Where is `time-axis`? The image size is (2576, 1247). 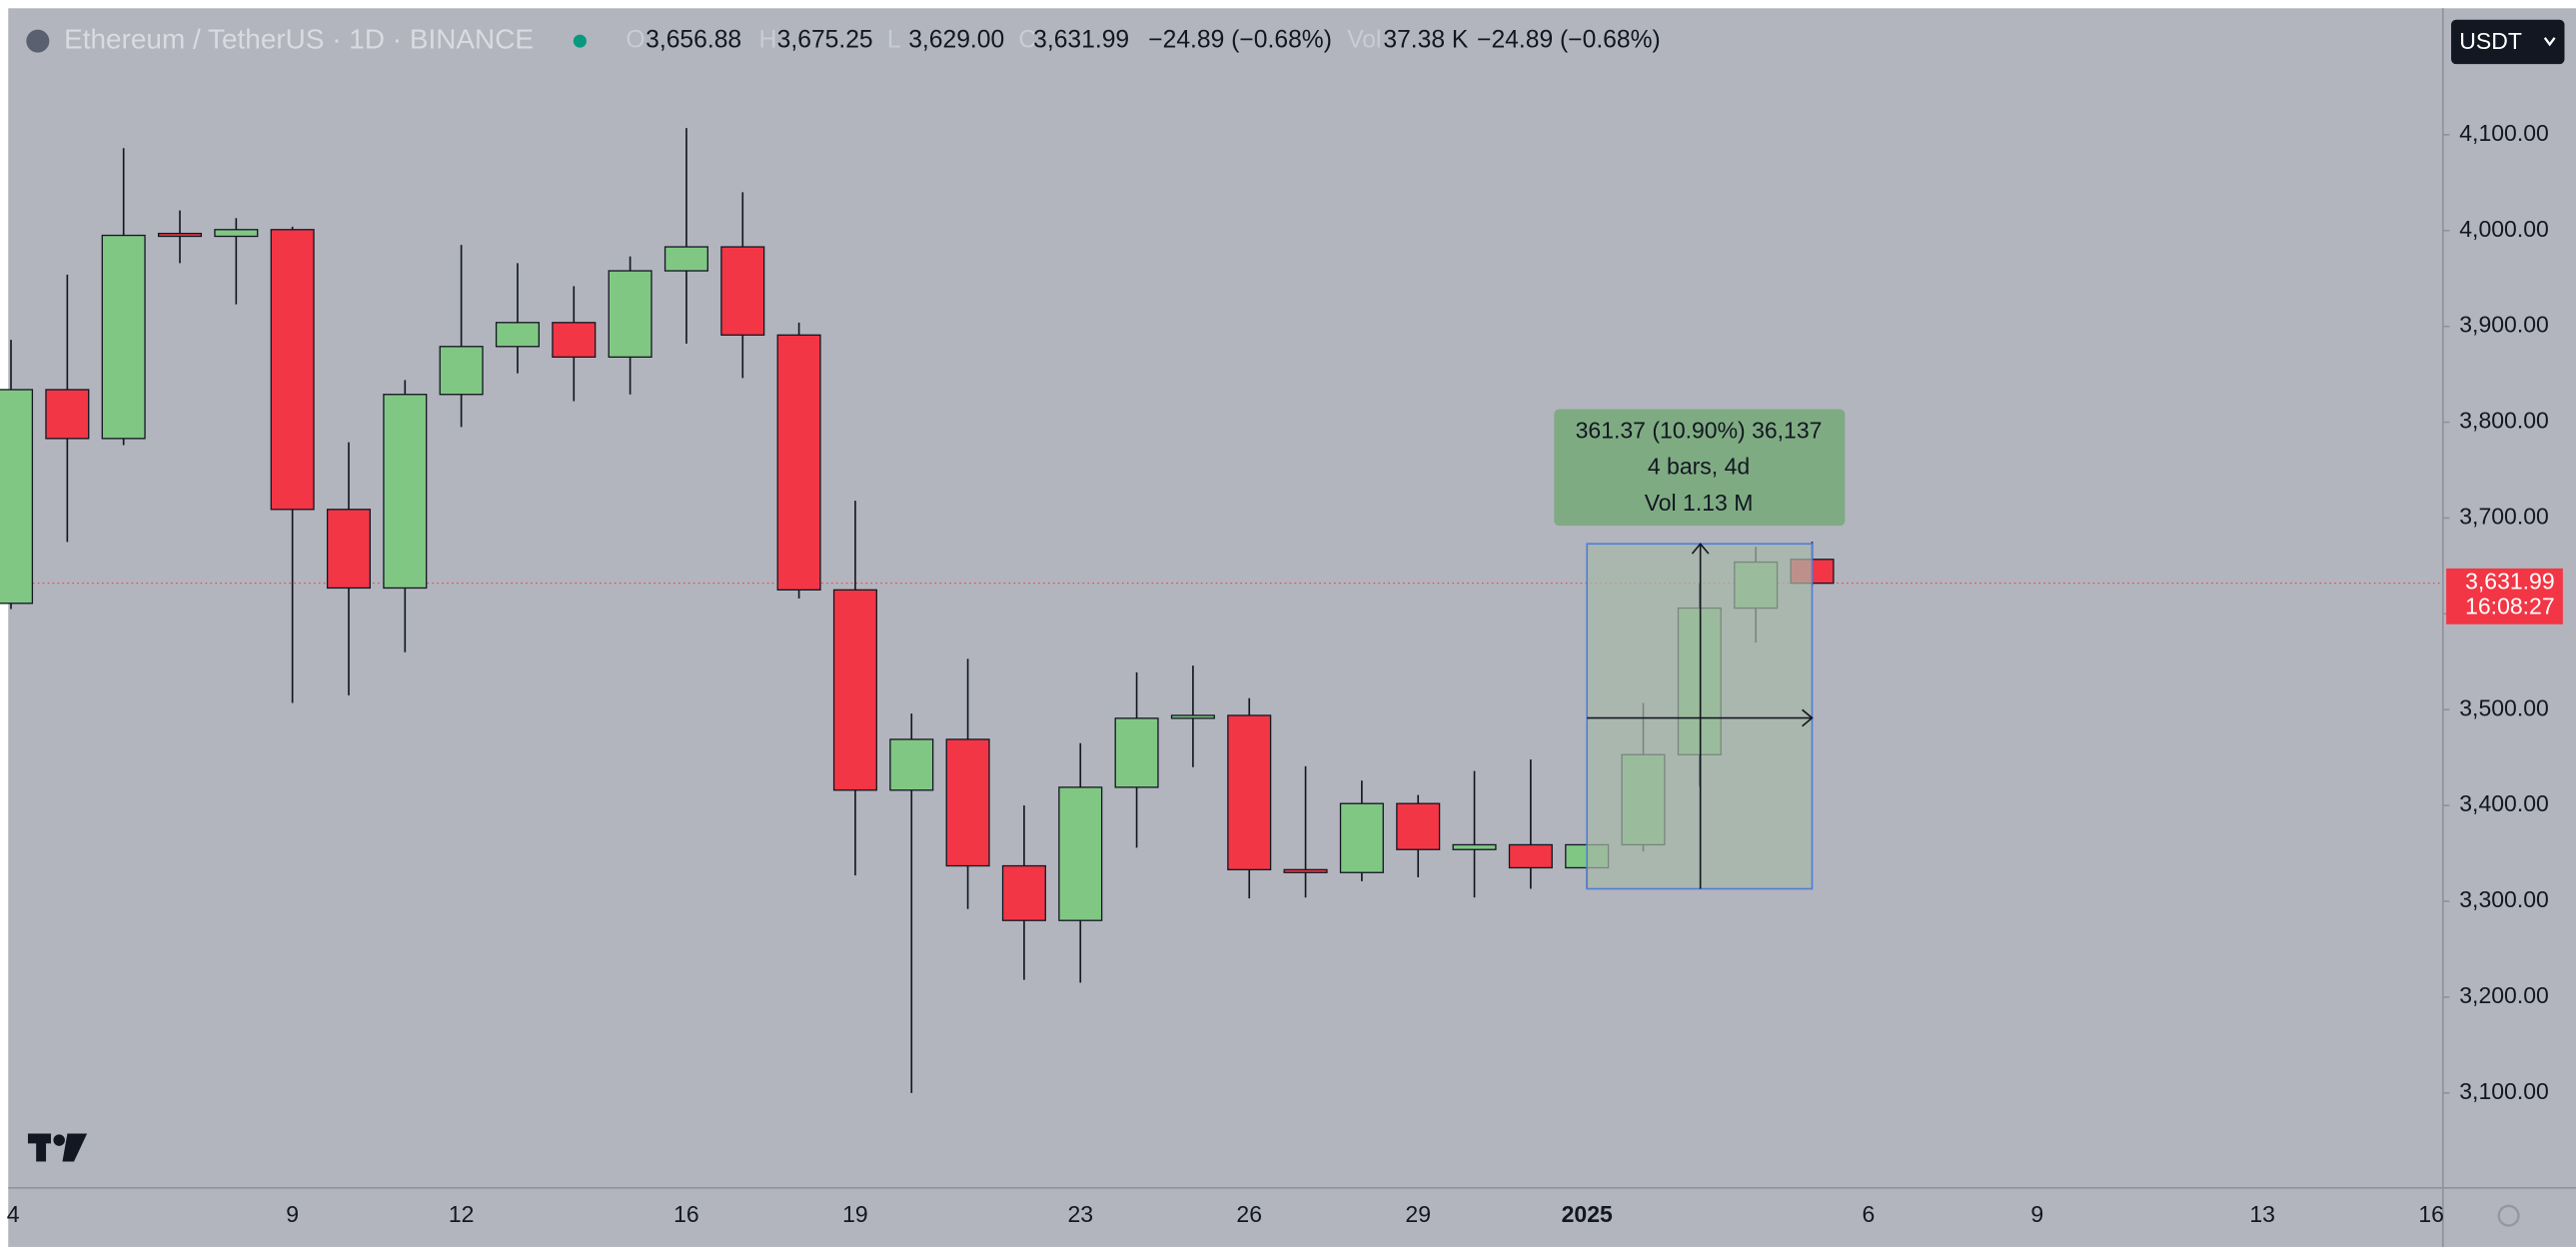
time-axis is located at coordinates (1292, 1217).